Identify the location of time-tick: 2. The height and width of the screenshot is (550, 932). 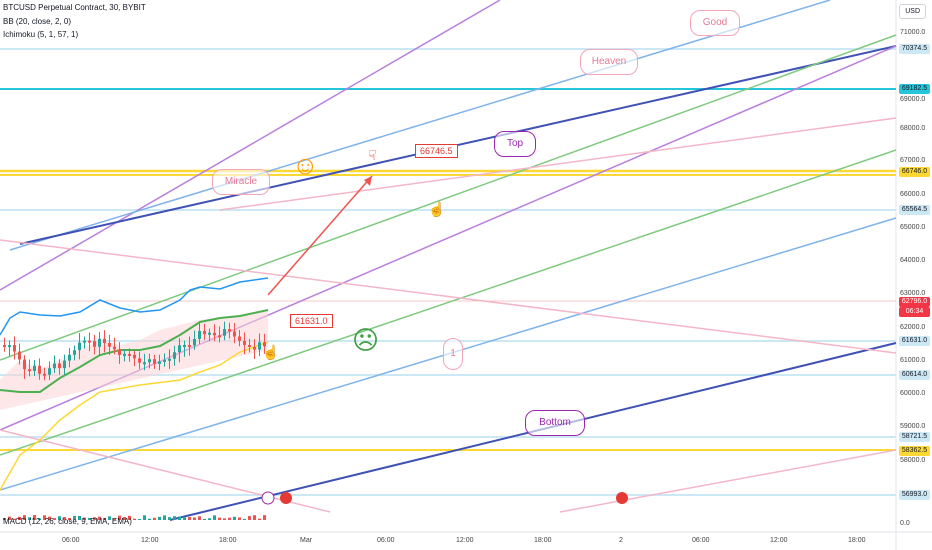
(621, 540).